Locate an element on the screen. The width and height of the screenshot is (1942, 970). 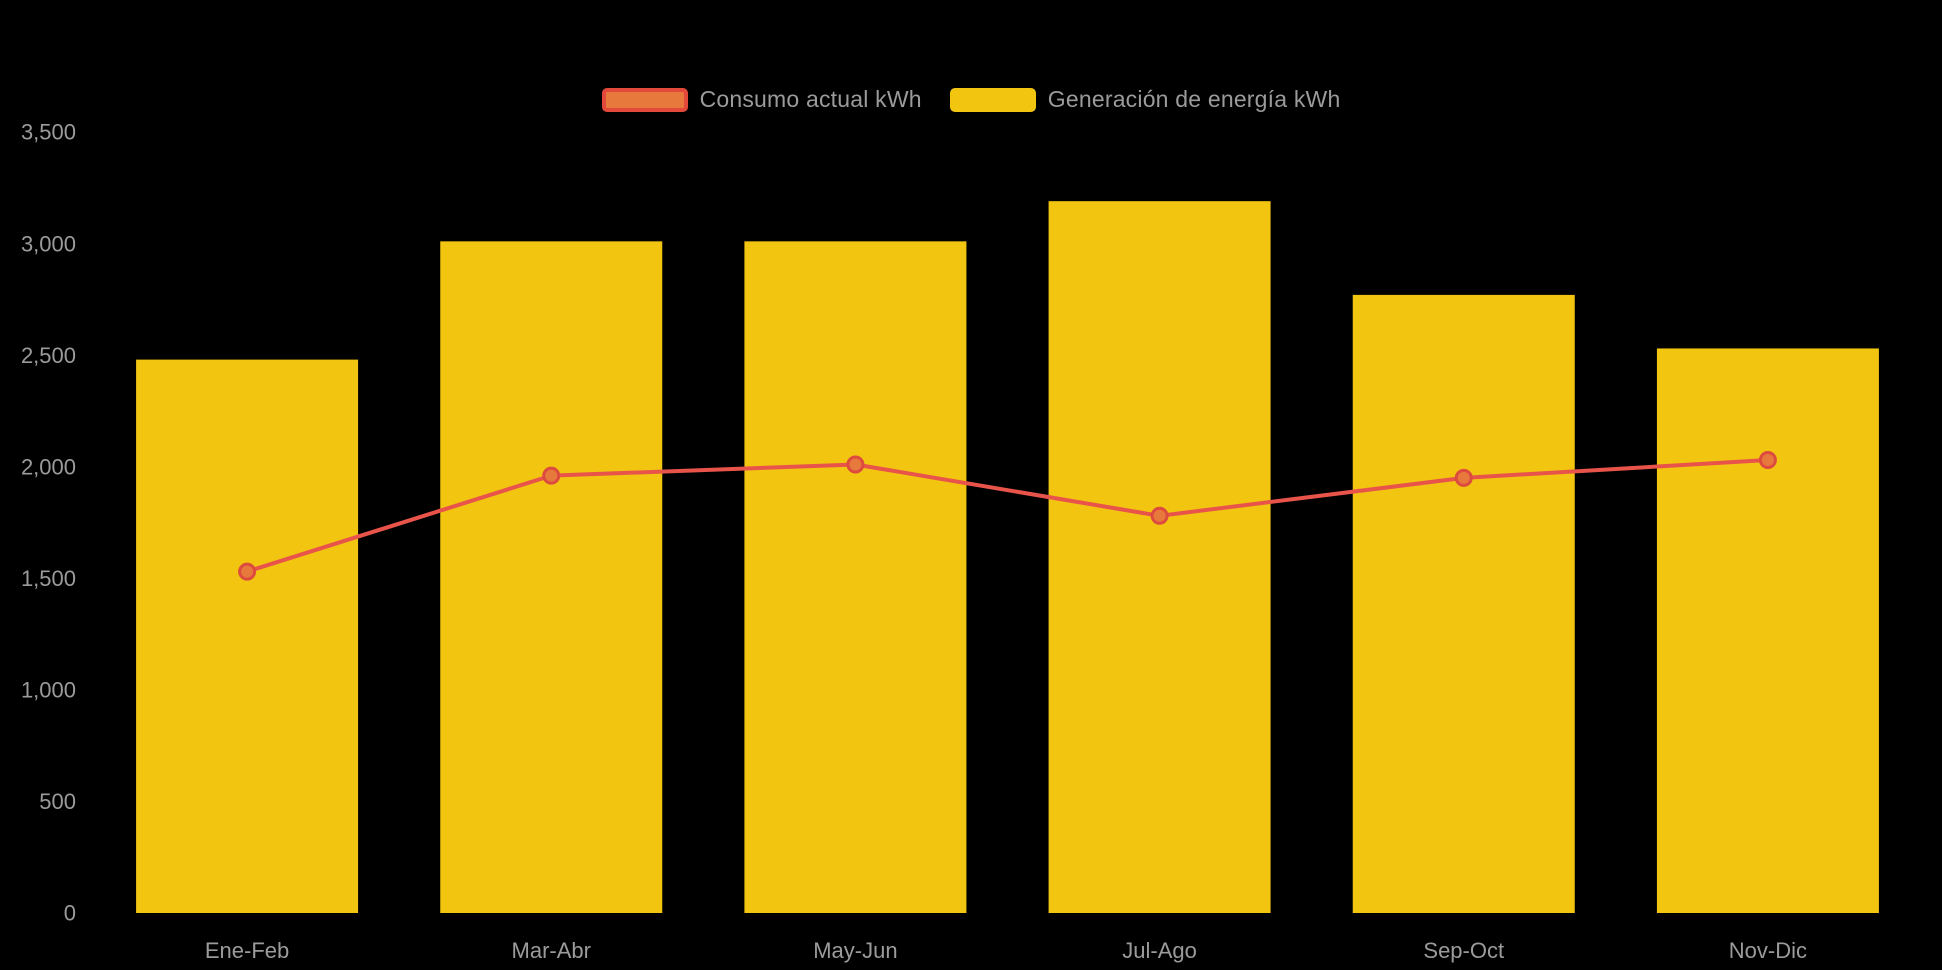
line-point-ene-feb is located at coordinates (247, 571).